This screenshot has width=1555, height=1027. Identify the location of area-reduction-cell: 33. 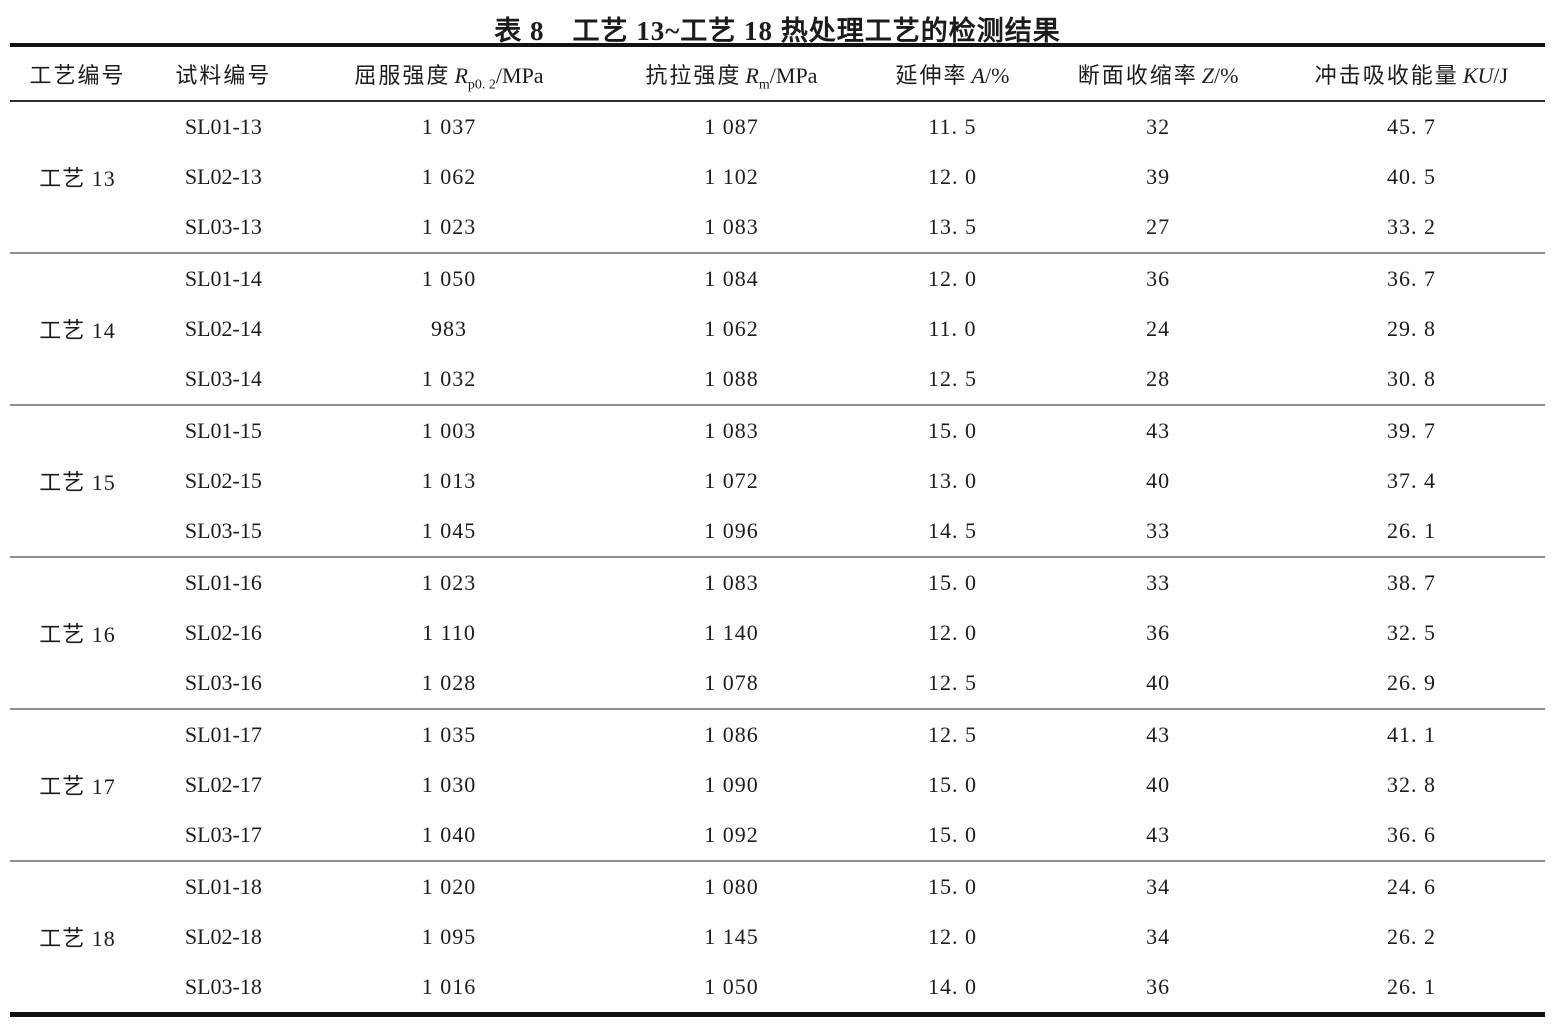
(1158, 582).